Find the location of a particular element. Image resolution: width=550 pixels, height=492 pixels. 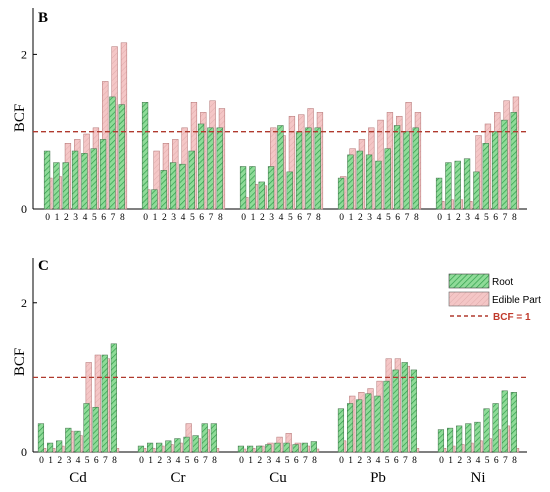

panel-b-label: B is located at coordinates (43, 18).